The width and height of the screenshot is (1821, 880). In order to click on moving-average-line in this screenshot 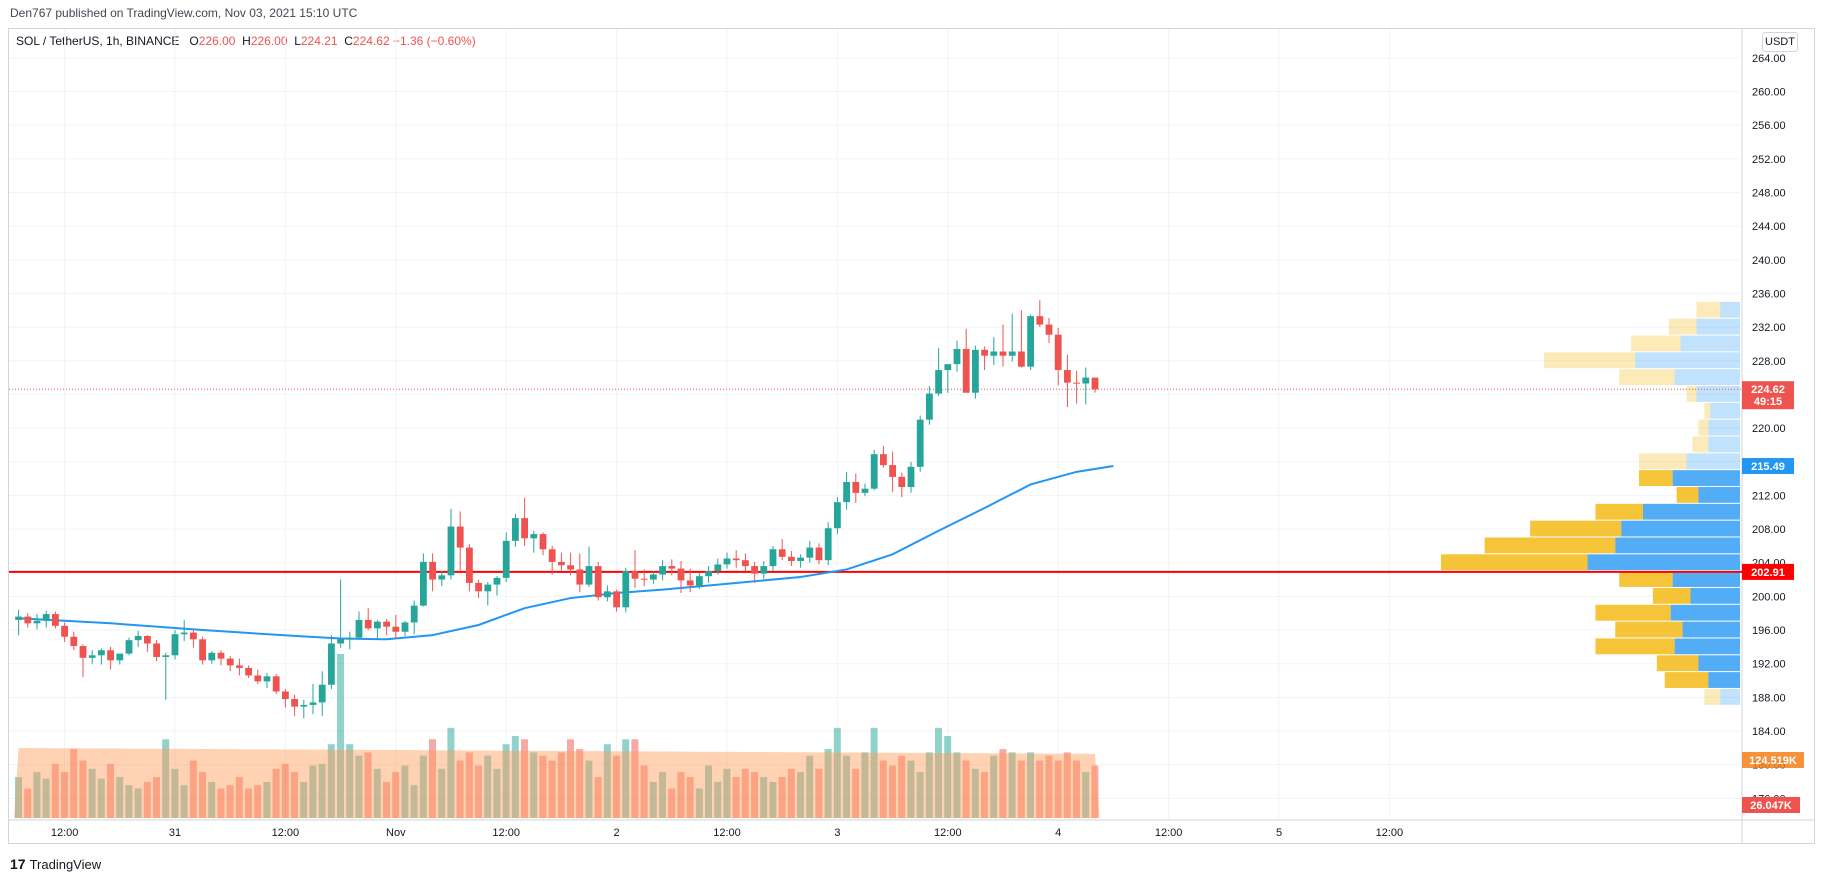, I will do `click(566, 552)`.